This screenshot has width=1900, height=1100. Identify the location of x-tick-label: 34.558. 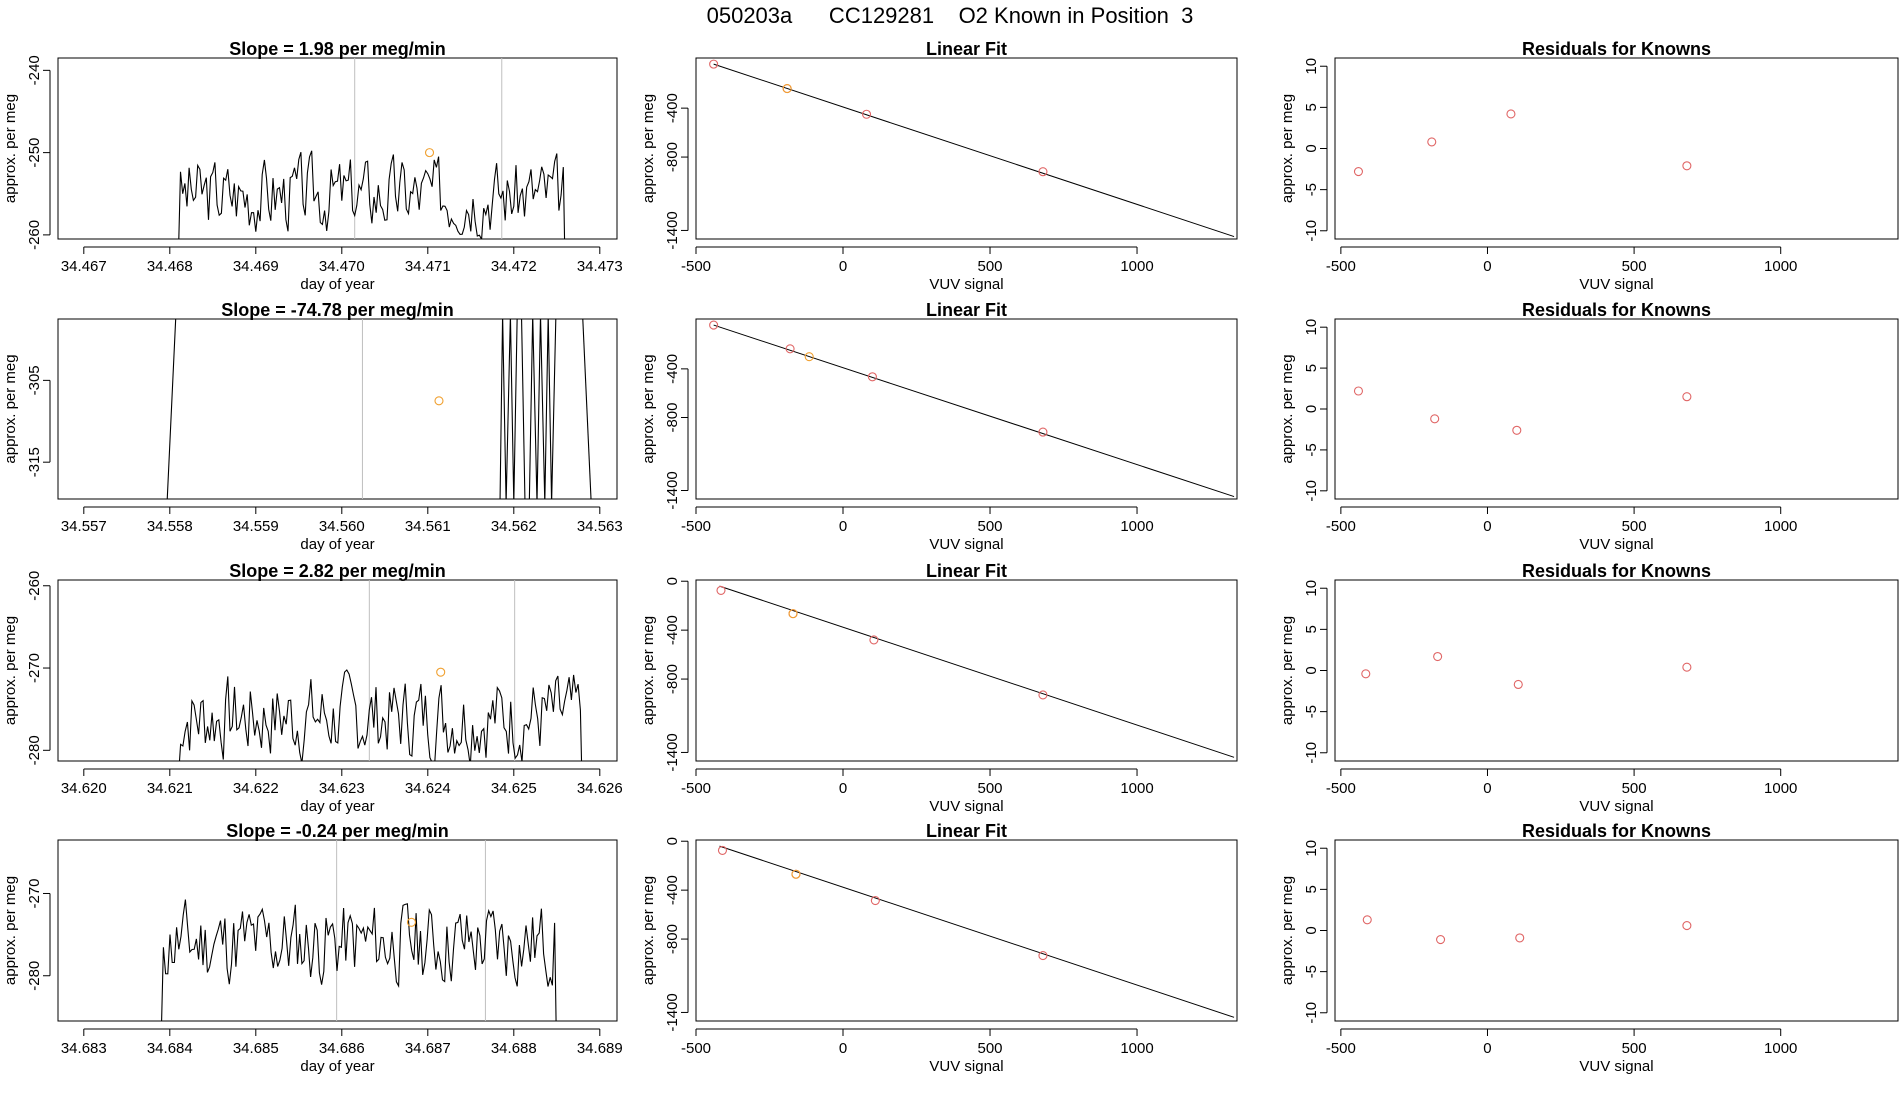
(170, 526).